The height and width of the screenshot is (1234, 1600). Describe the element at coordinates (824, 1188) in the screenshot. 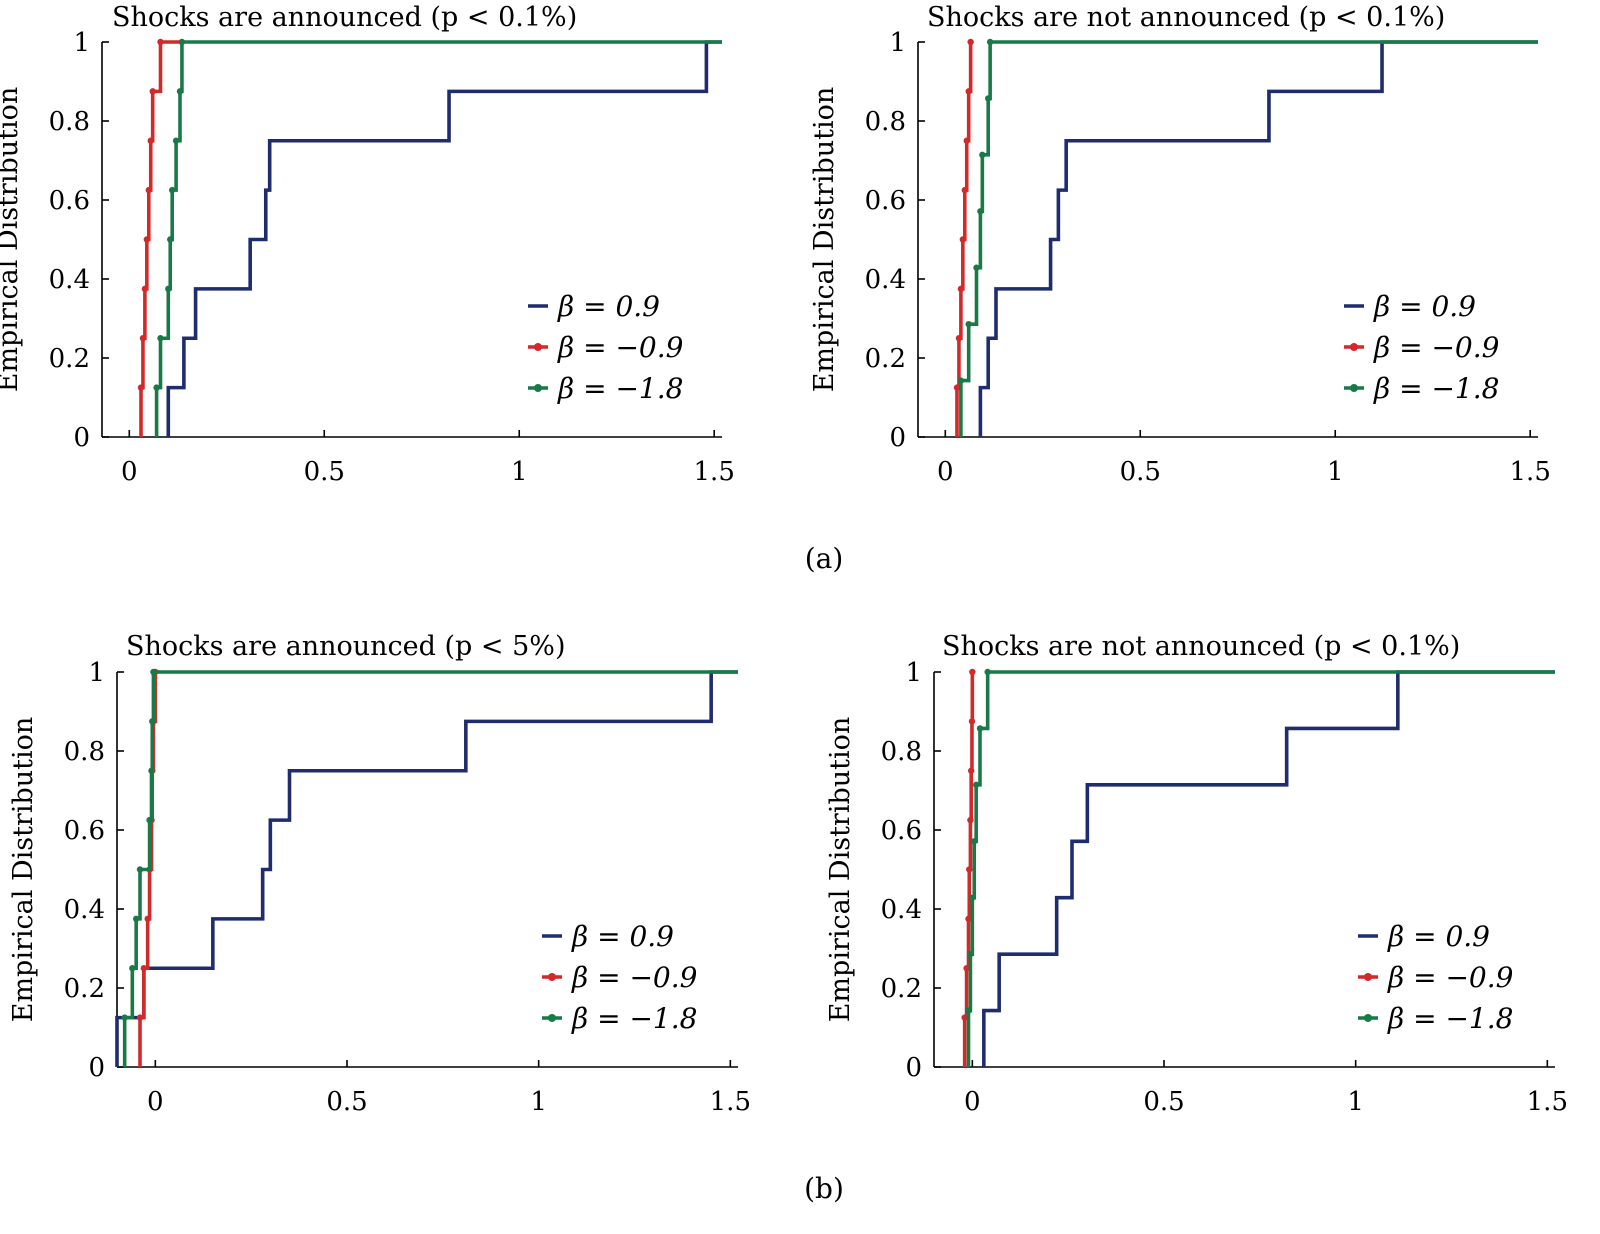

I see `figure-caption: (b)` at that location.